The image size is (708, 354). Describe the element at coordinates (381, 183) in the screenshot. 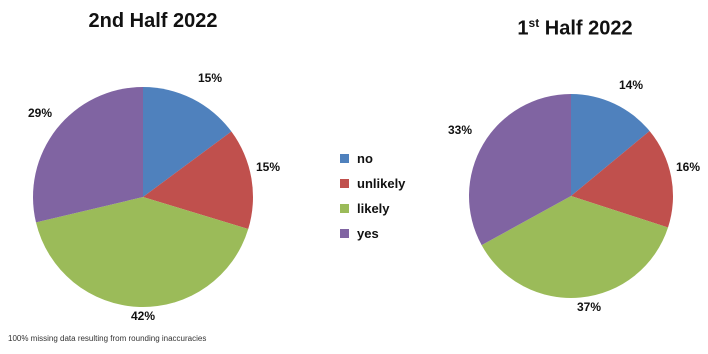

I see `legend-label: unlikely` at that location.